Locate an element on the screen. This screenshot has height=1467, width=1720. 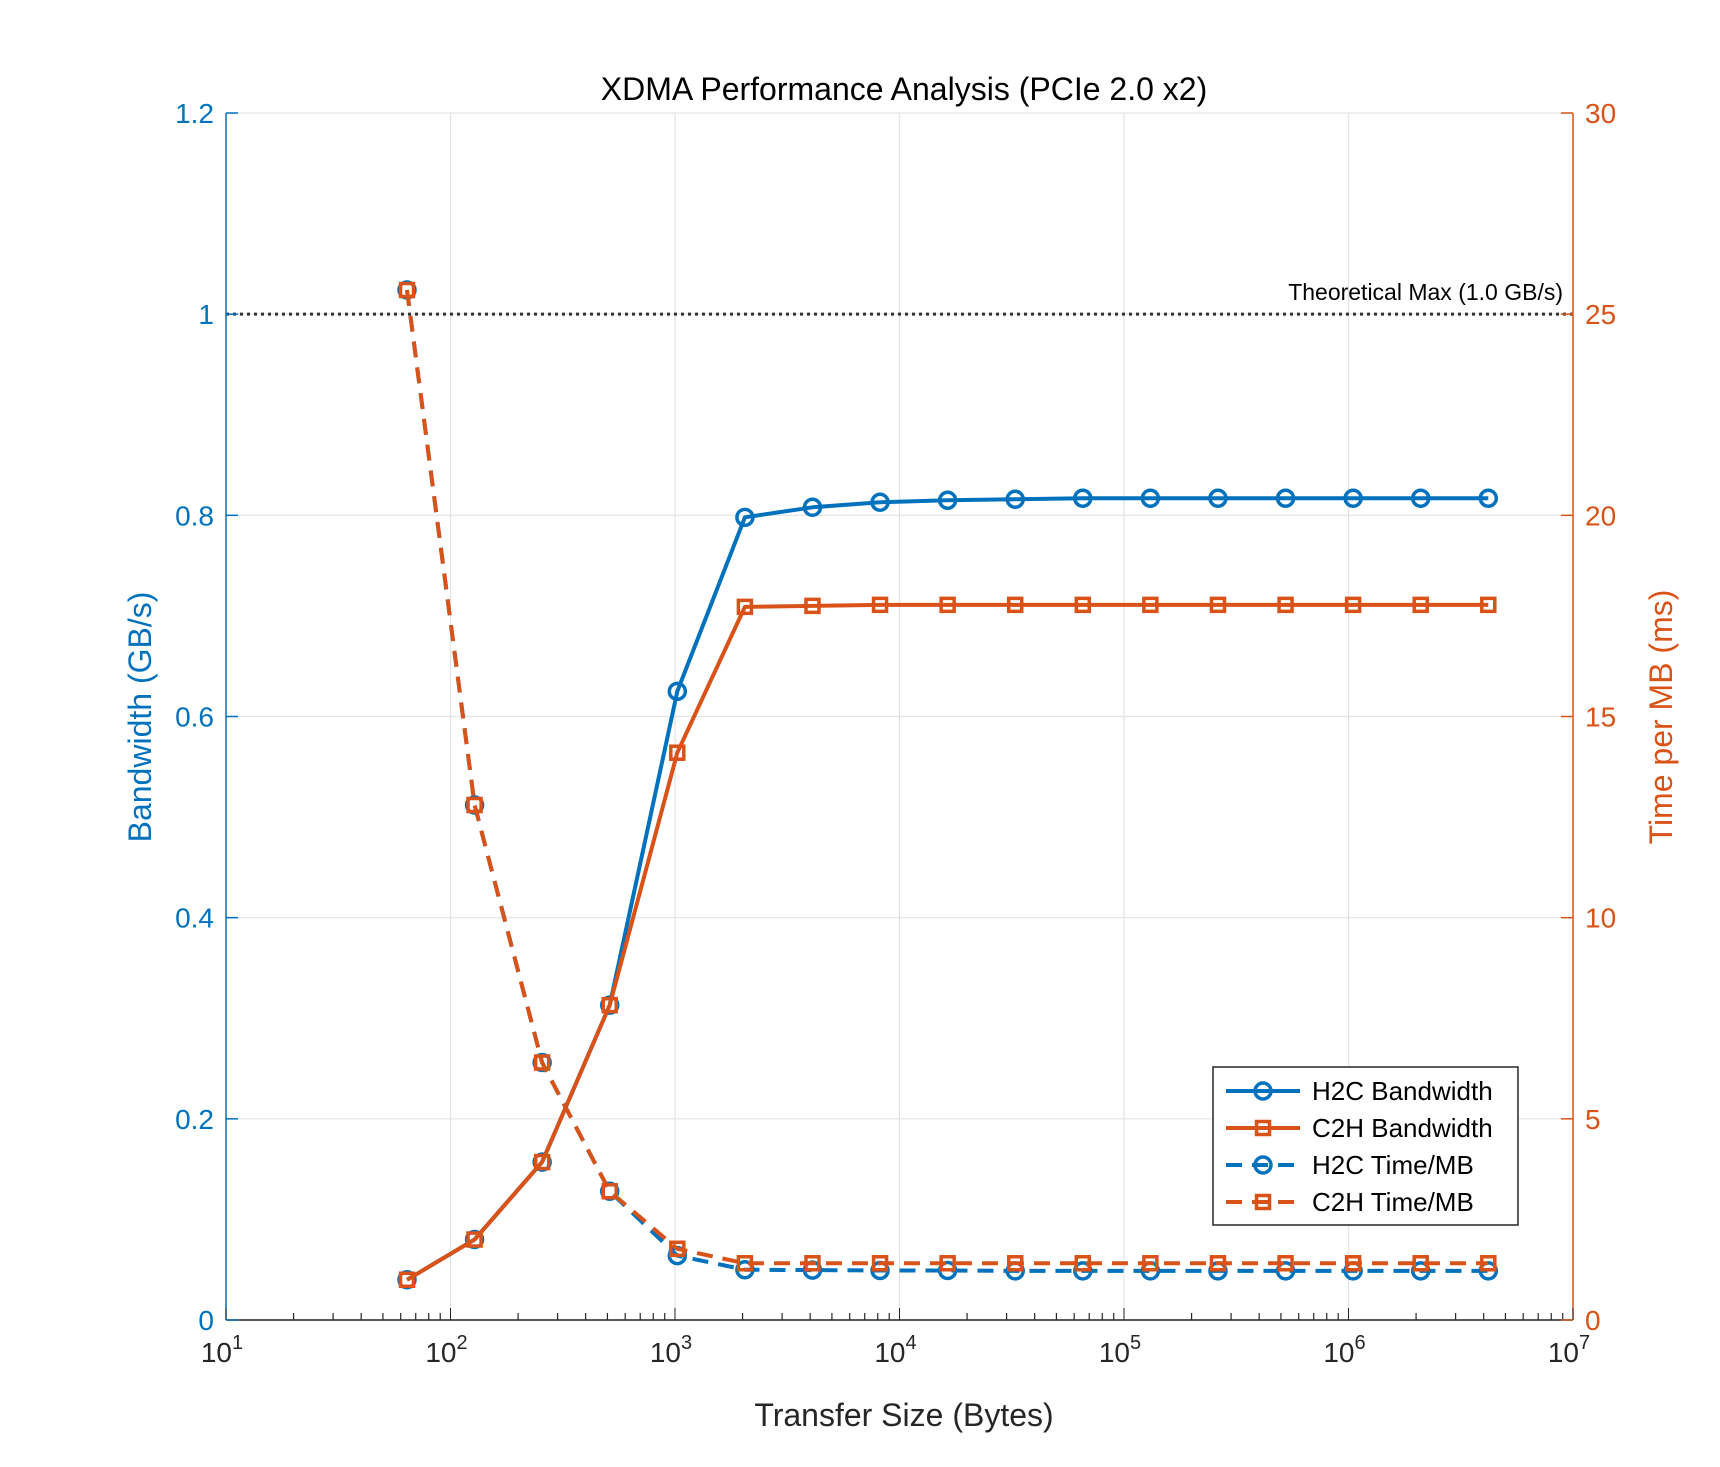
right-axis-label: Time per MB (ms) is located at coordinates (1661, 717).